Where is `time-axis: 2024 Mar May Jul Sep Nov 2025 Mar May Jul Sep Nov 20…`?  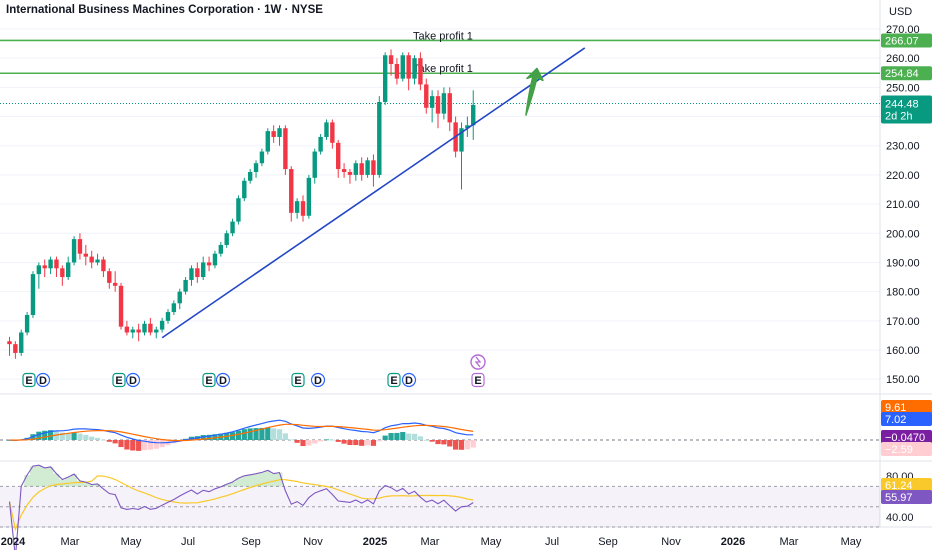
time-axis: 2024 Mar May Jul Sep Nov 2025 Mar May Jul Sep Nov 20… is located at coordinates (431, 542).